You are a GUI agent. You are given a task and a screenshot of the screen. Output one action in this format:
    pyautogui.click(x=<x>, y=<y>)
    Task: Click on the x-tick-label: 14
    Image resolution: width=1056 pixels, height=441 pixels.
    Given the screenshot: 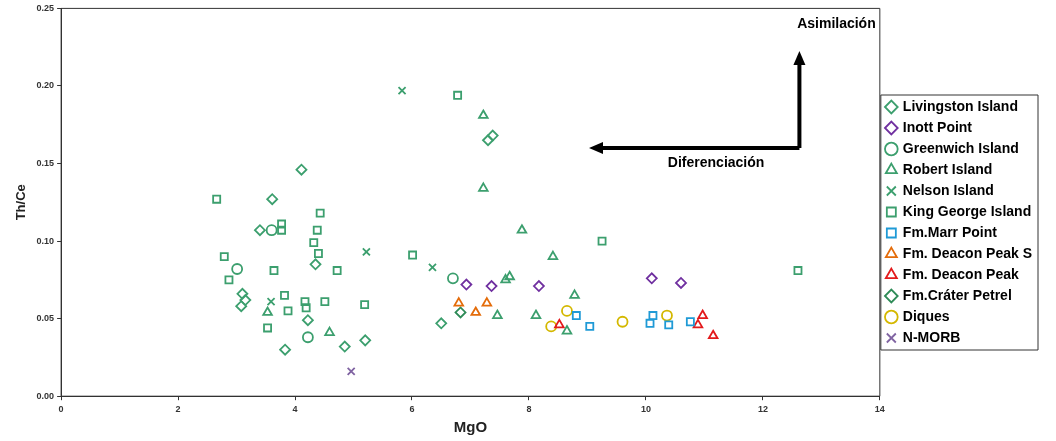 What is the action you would take?
    pyautogui.click(x=879, y=409)
    